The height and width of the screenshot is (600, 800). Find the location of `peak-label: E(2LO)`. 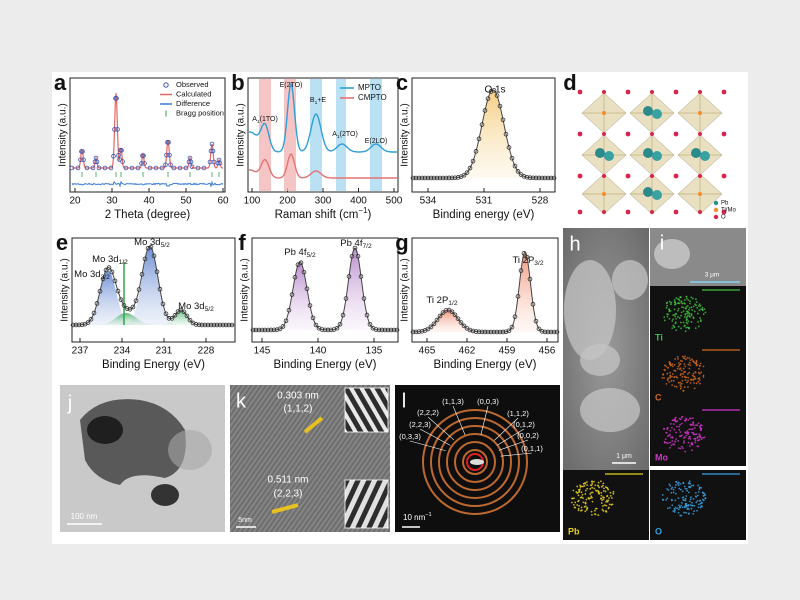

peak-label: E(2LO) is located at coordinates (376, 141).